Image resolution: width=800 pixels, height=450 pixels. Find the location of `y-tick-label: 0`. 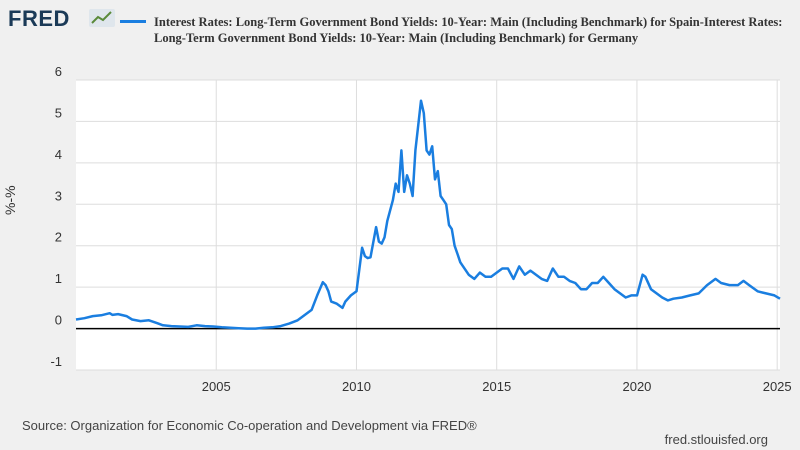

y-tick-label: 0 is located at coordinates (58, 320).